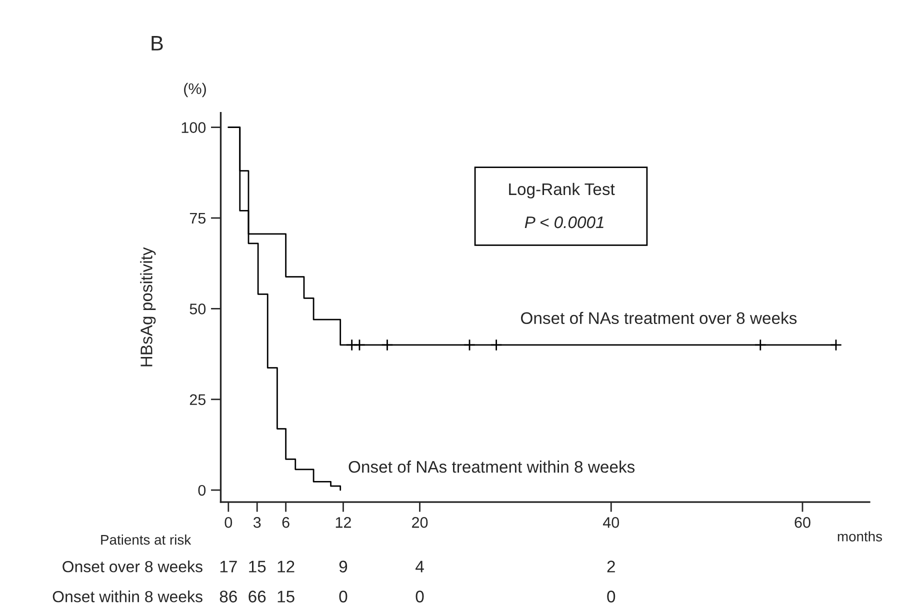  I want to click on series-label: Onset of NAs treatment over 8 weeks, so click(659, 318).